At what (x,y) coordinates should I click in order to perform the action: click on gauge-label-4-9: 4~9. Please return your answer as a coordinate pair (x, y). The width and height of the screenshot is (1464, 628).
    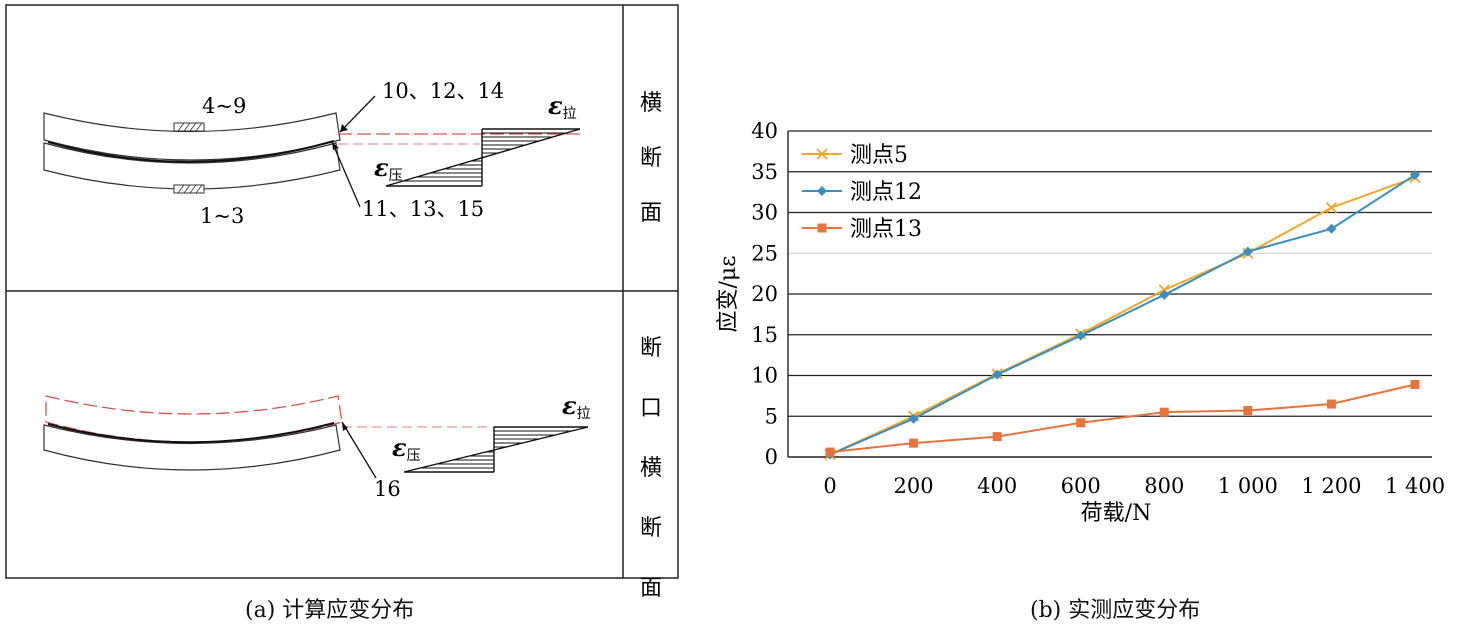
    Looking at the image, I should click on (224, 106).